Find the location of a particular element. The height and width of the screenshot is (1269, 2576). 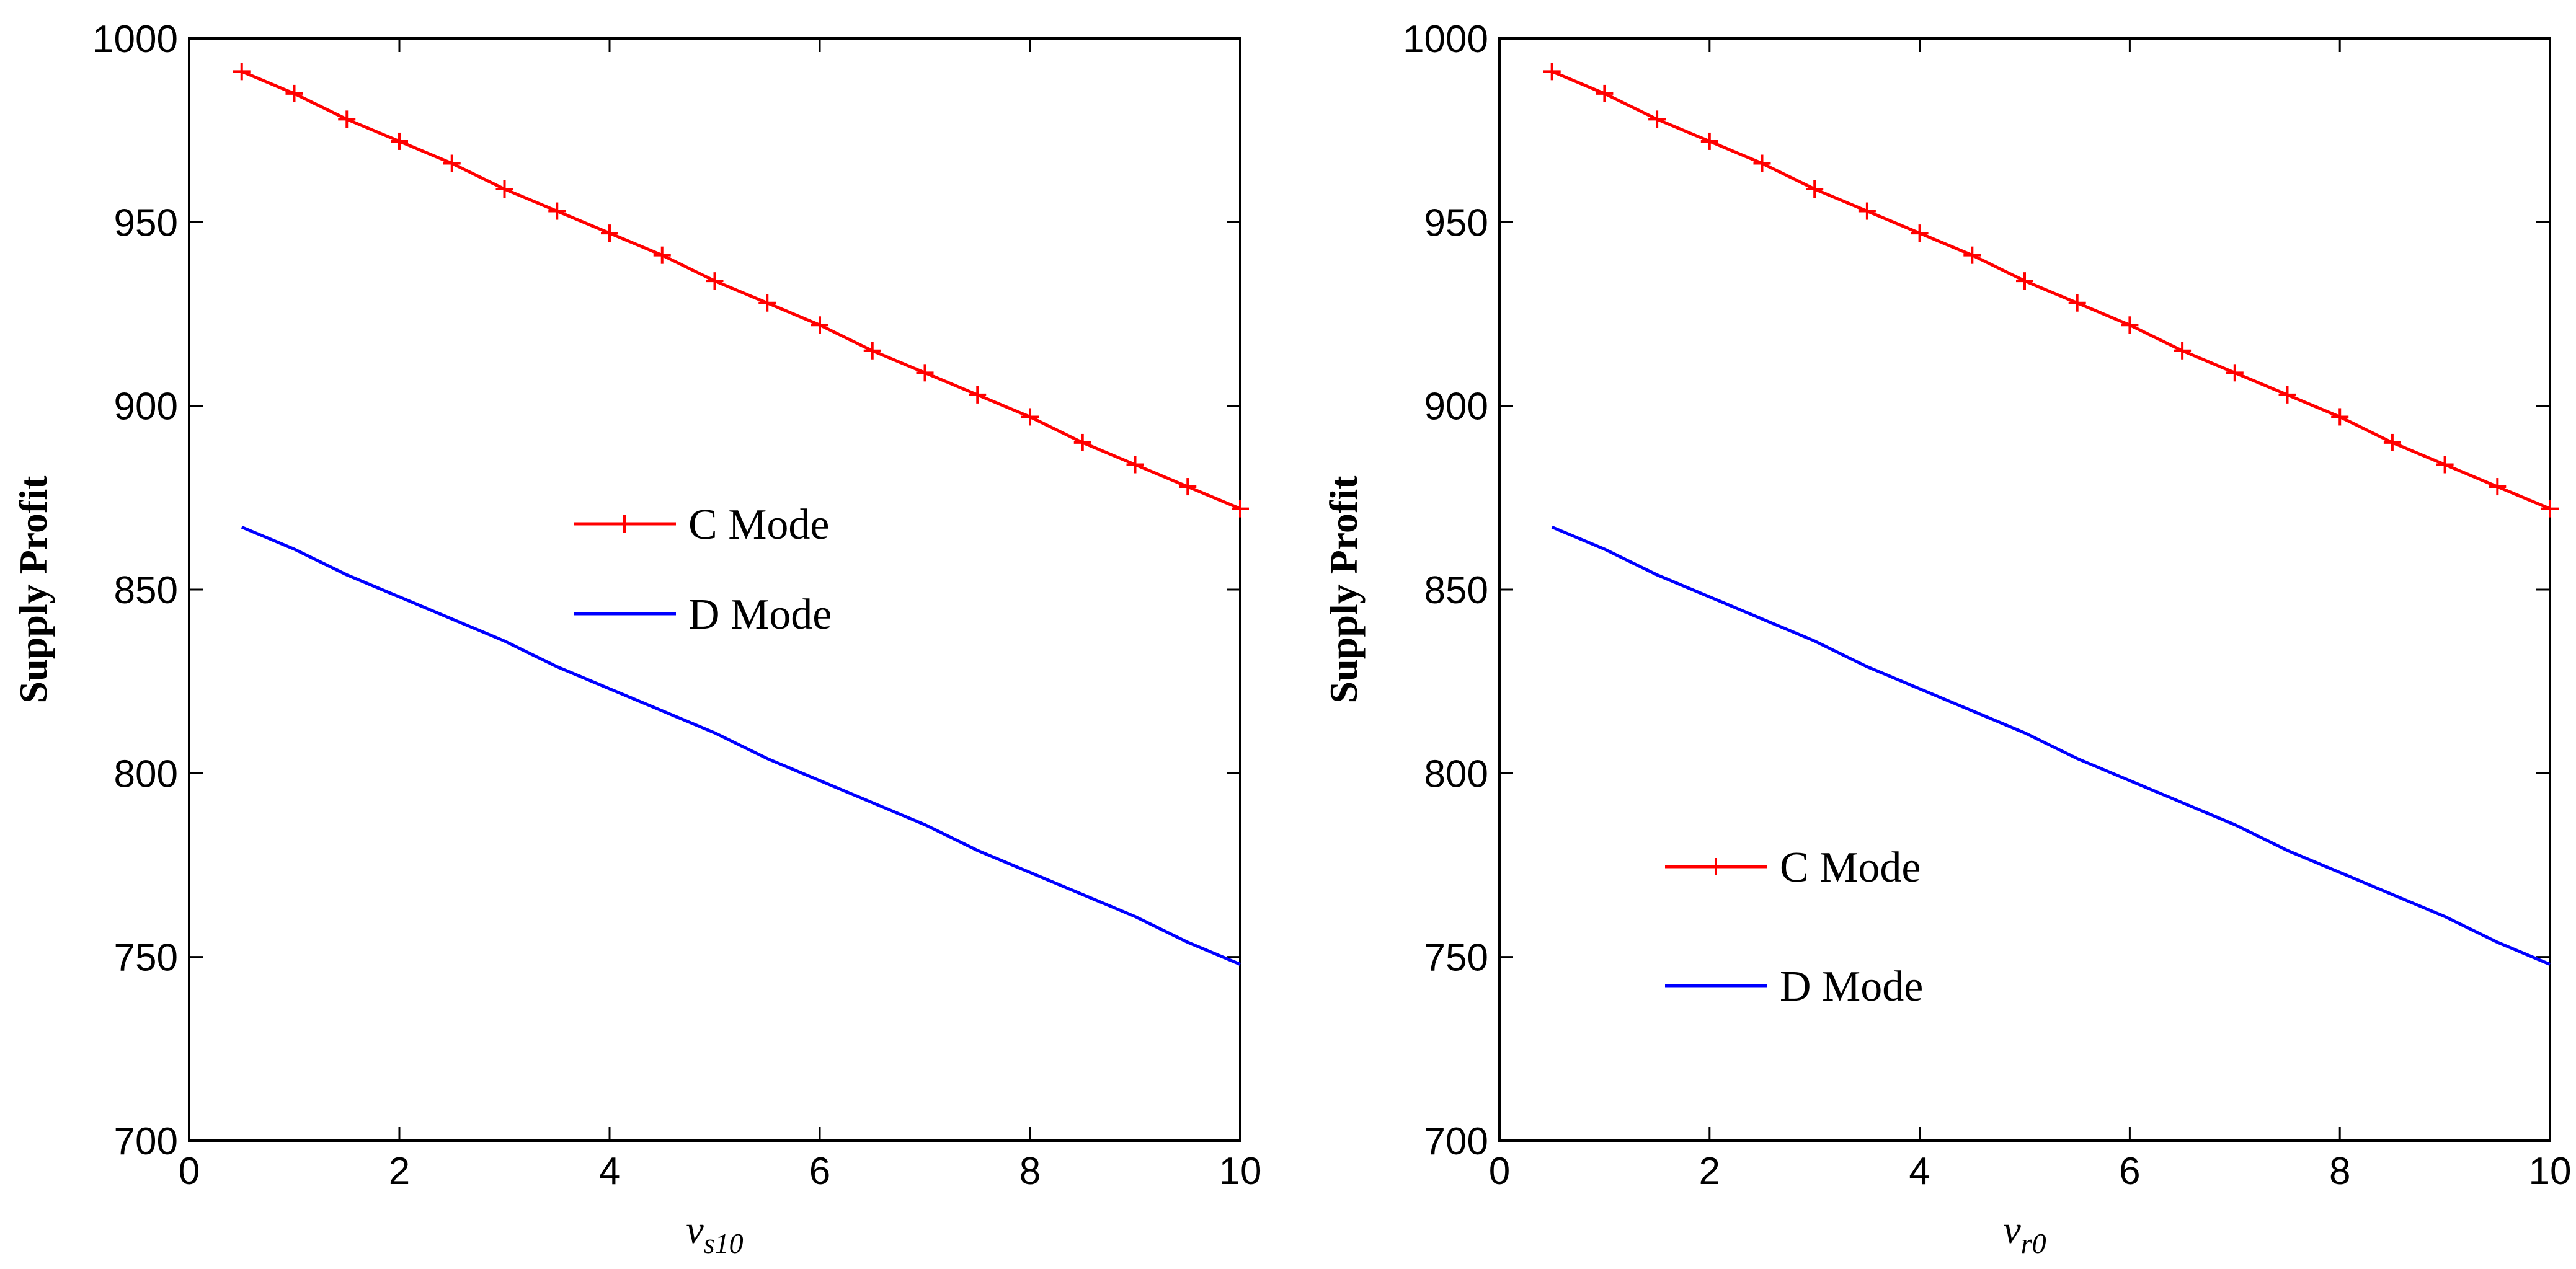

x-axis-label: vs10 is located at coordinates (714, 1233).